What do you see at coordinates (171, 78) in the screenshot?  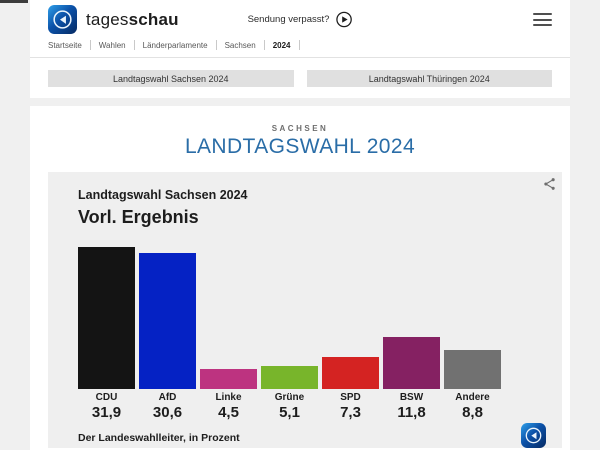 I see `tab-landtagswahl-sachsen: Landtagswahl Sachsen 2024` at bounding box center [171, 78].